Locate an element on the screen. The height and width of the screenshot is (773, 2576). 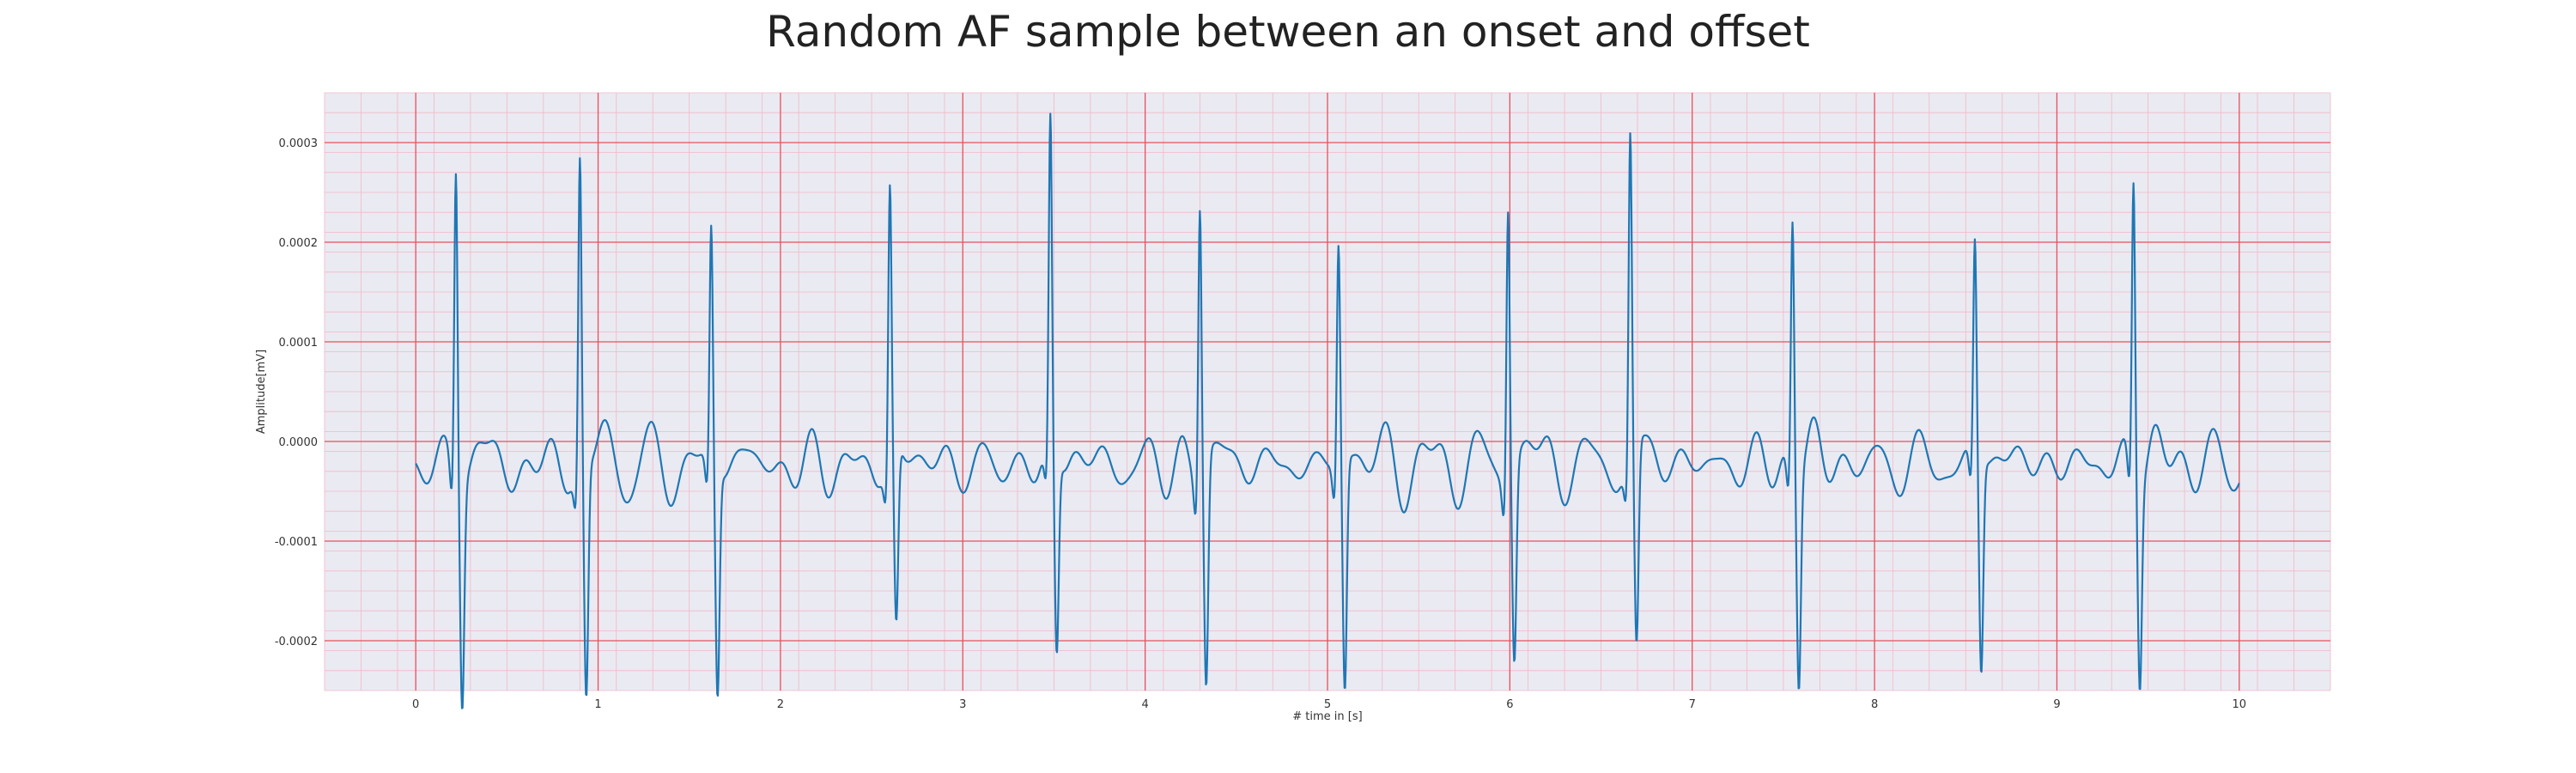
x-tick-label: 4 is located at coordinates (1144, 704).